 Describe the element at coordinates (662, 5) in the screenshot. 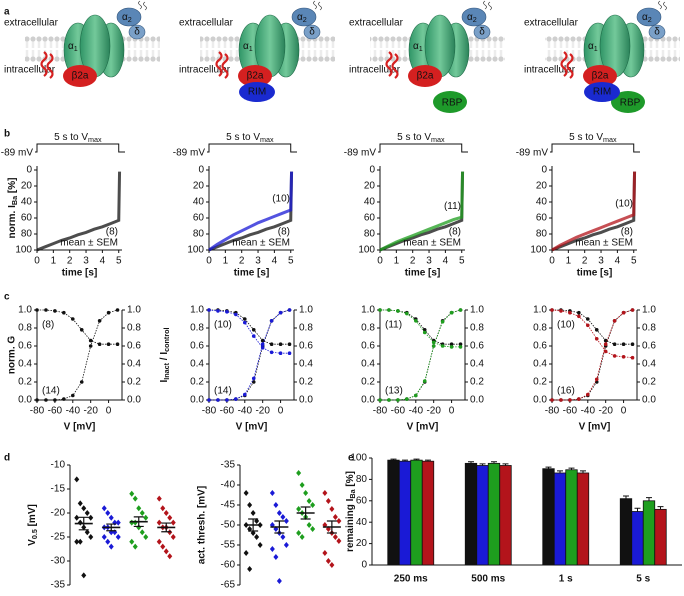

I see `gpi-anchor` at that location.